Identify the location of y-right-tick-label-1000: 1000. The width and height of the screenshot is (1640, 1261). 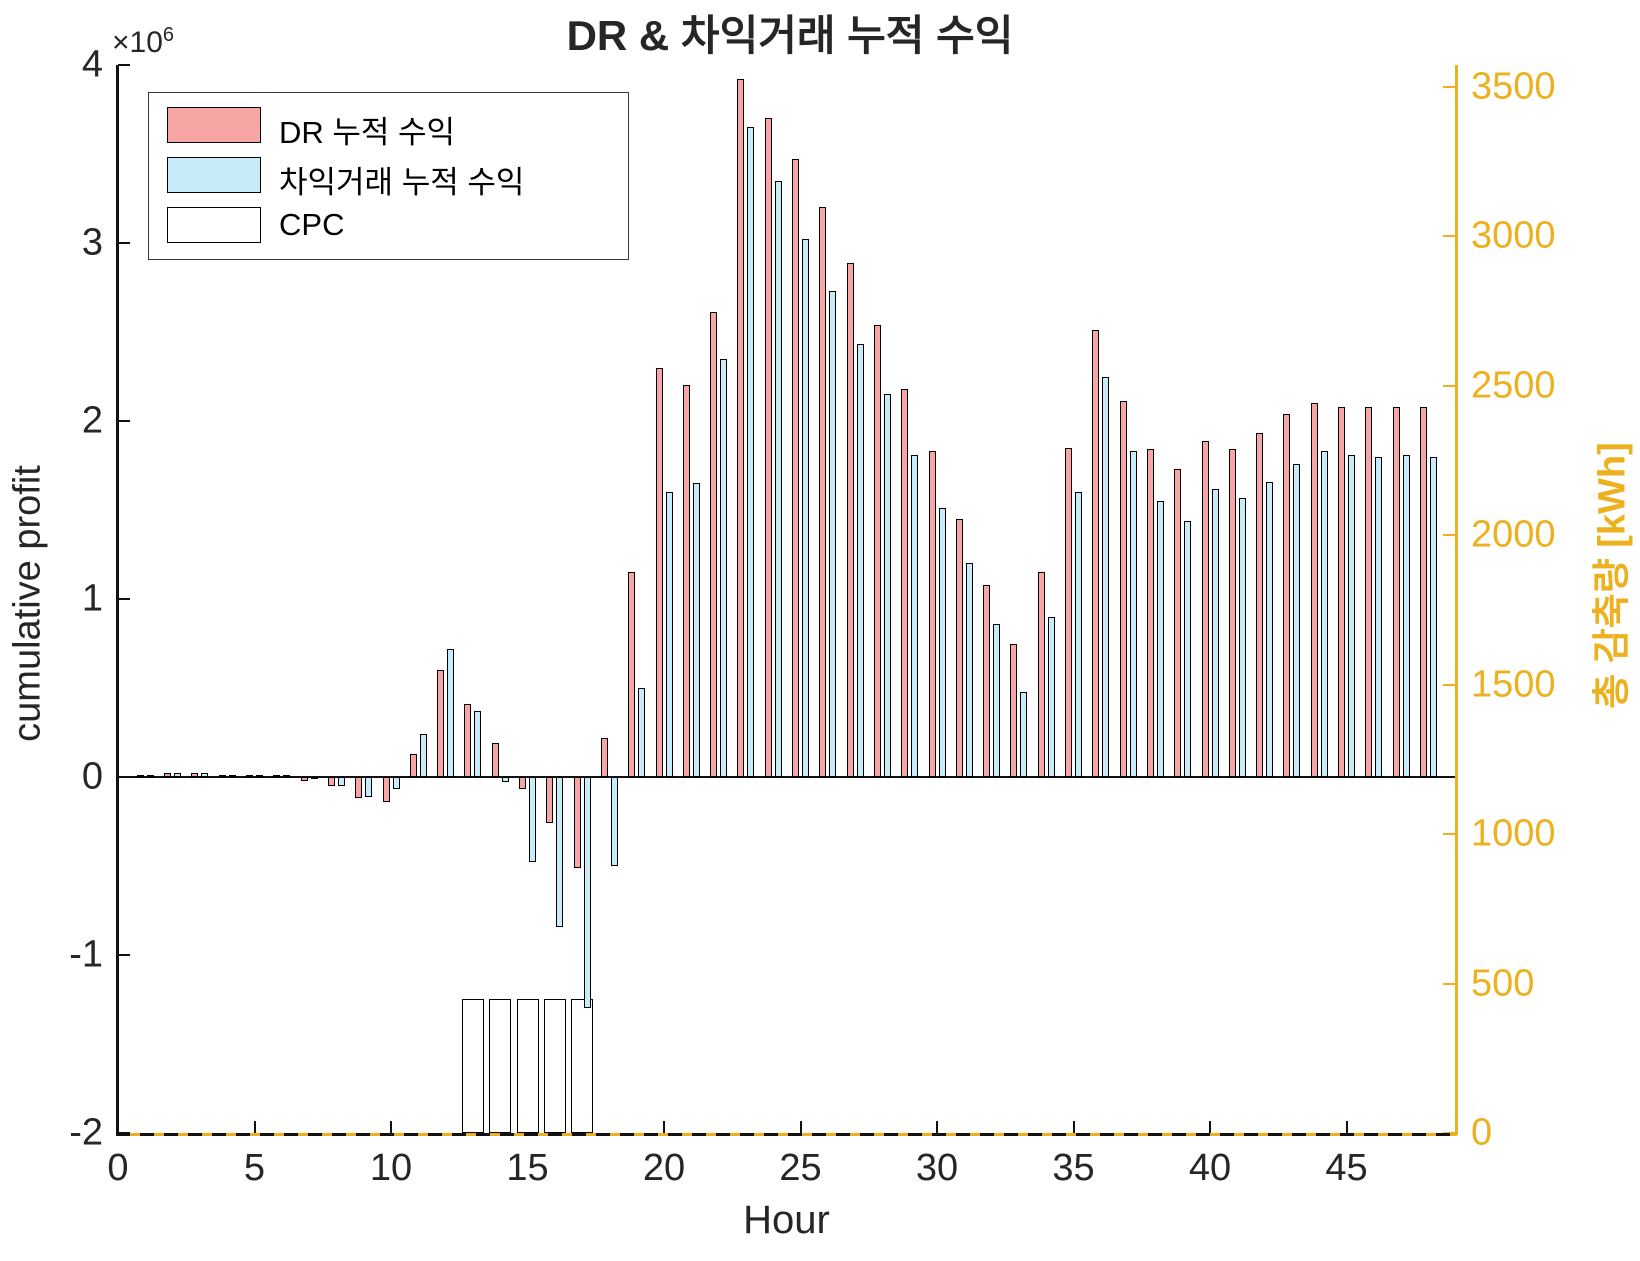
(1513, 833).